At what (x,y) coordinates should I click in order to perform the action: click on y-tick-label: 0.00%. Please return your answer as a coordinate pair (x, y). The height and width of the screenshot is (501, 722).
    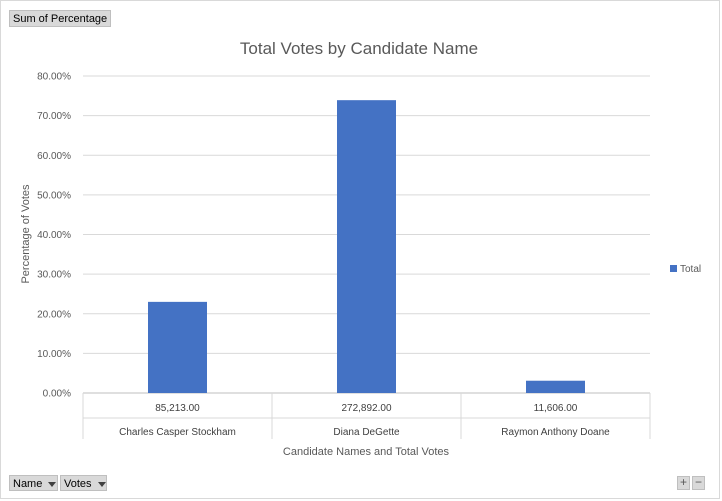
    Looking at the image, I should click on (57, 394).